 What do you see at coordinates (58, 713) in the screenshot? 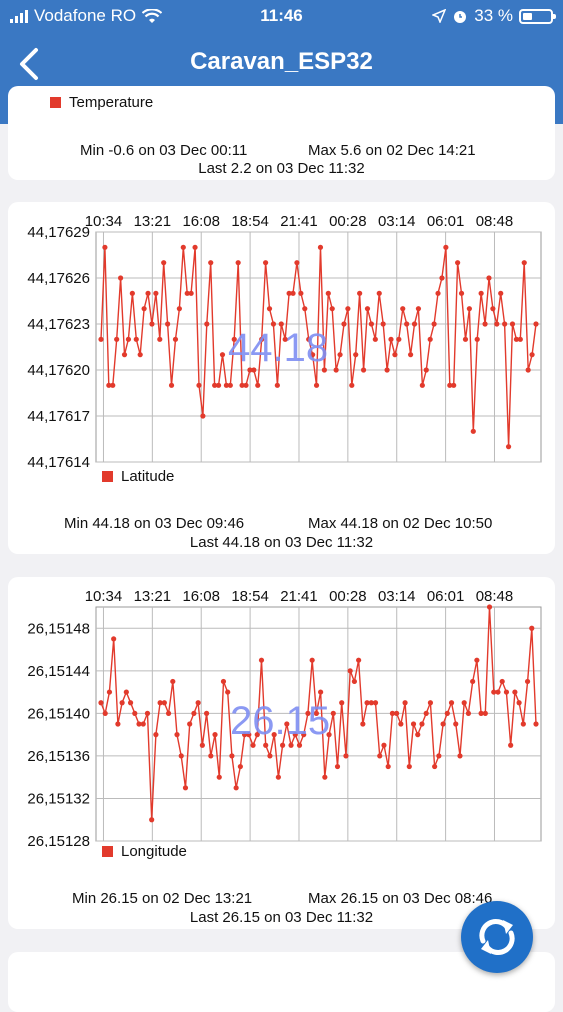
I see `y-tick-label: 26,15140` at bounding box center [58, 713].